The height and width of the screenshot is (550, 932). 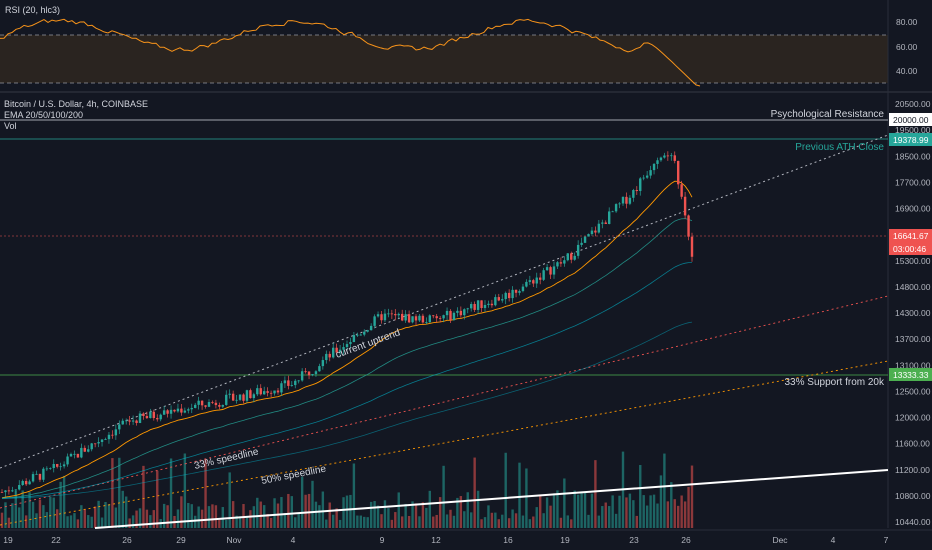 I want to click on time-axis: 19 22 26 29 Nov 4 9 12 16 19 23 26 Dec 4 7, so click(x=445, y=540).